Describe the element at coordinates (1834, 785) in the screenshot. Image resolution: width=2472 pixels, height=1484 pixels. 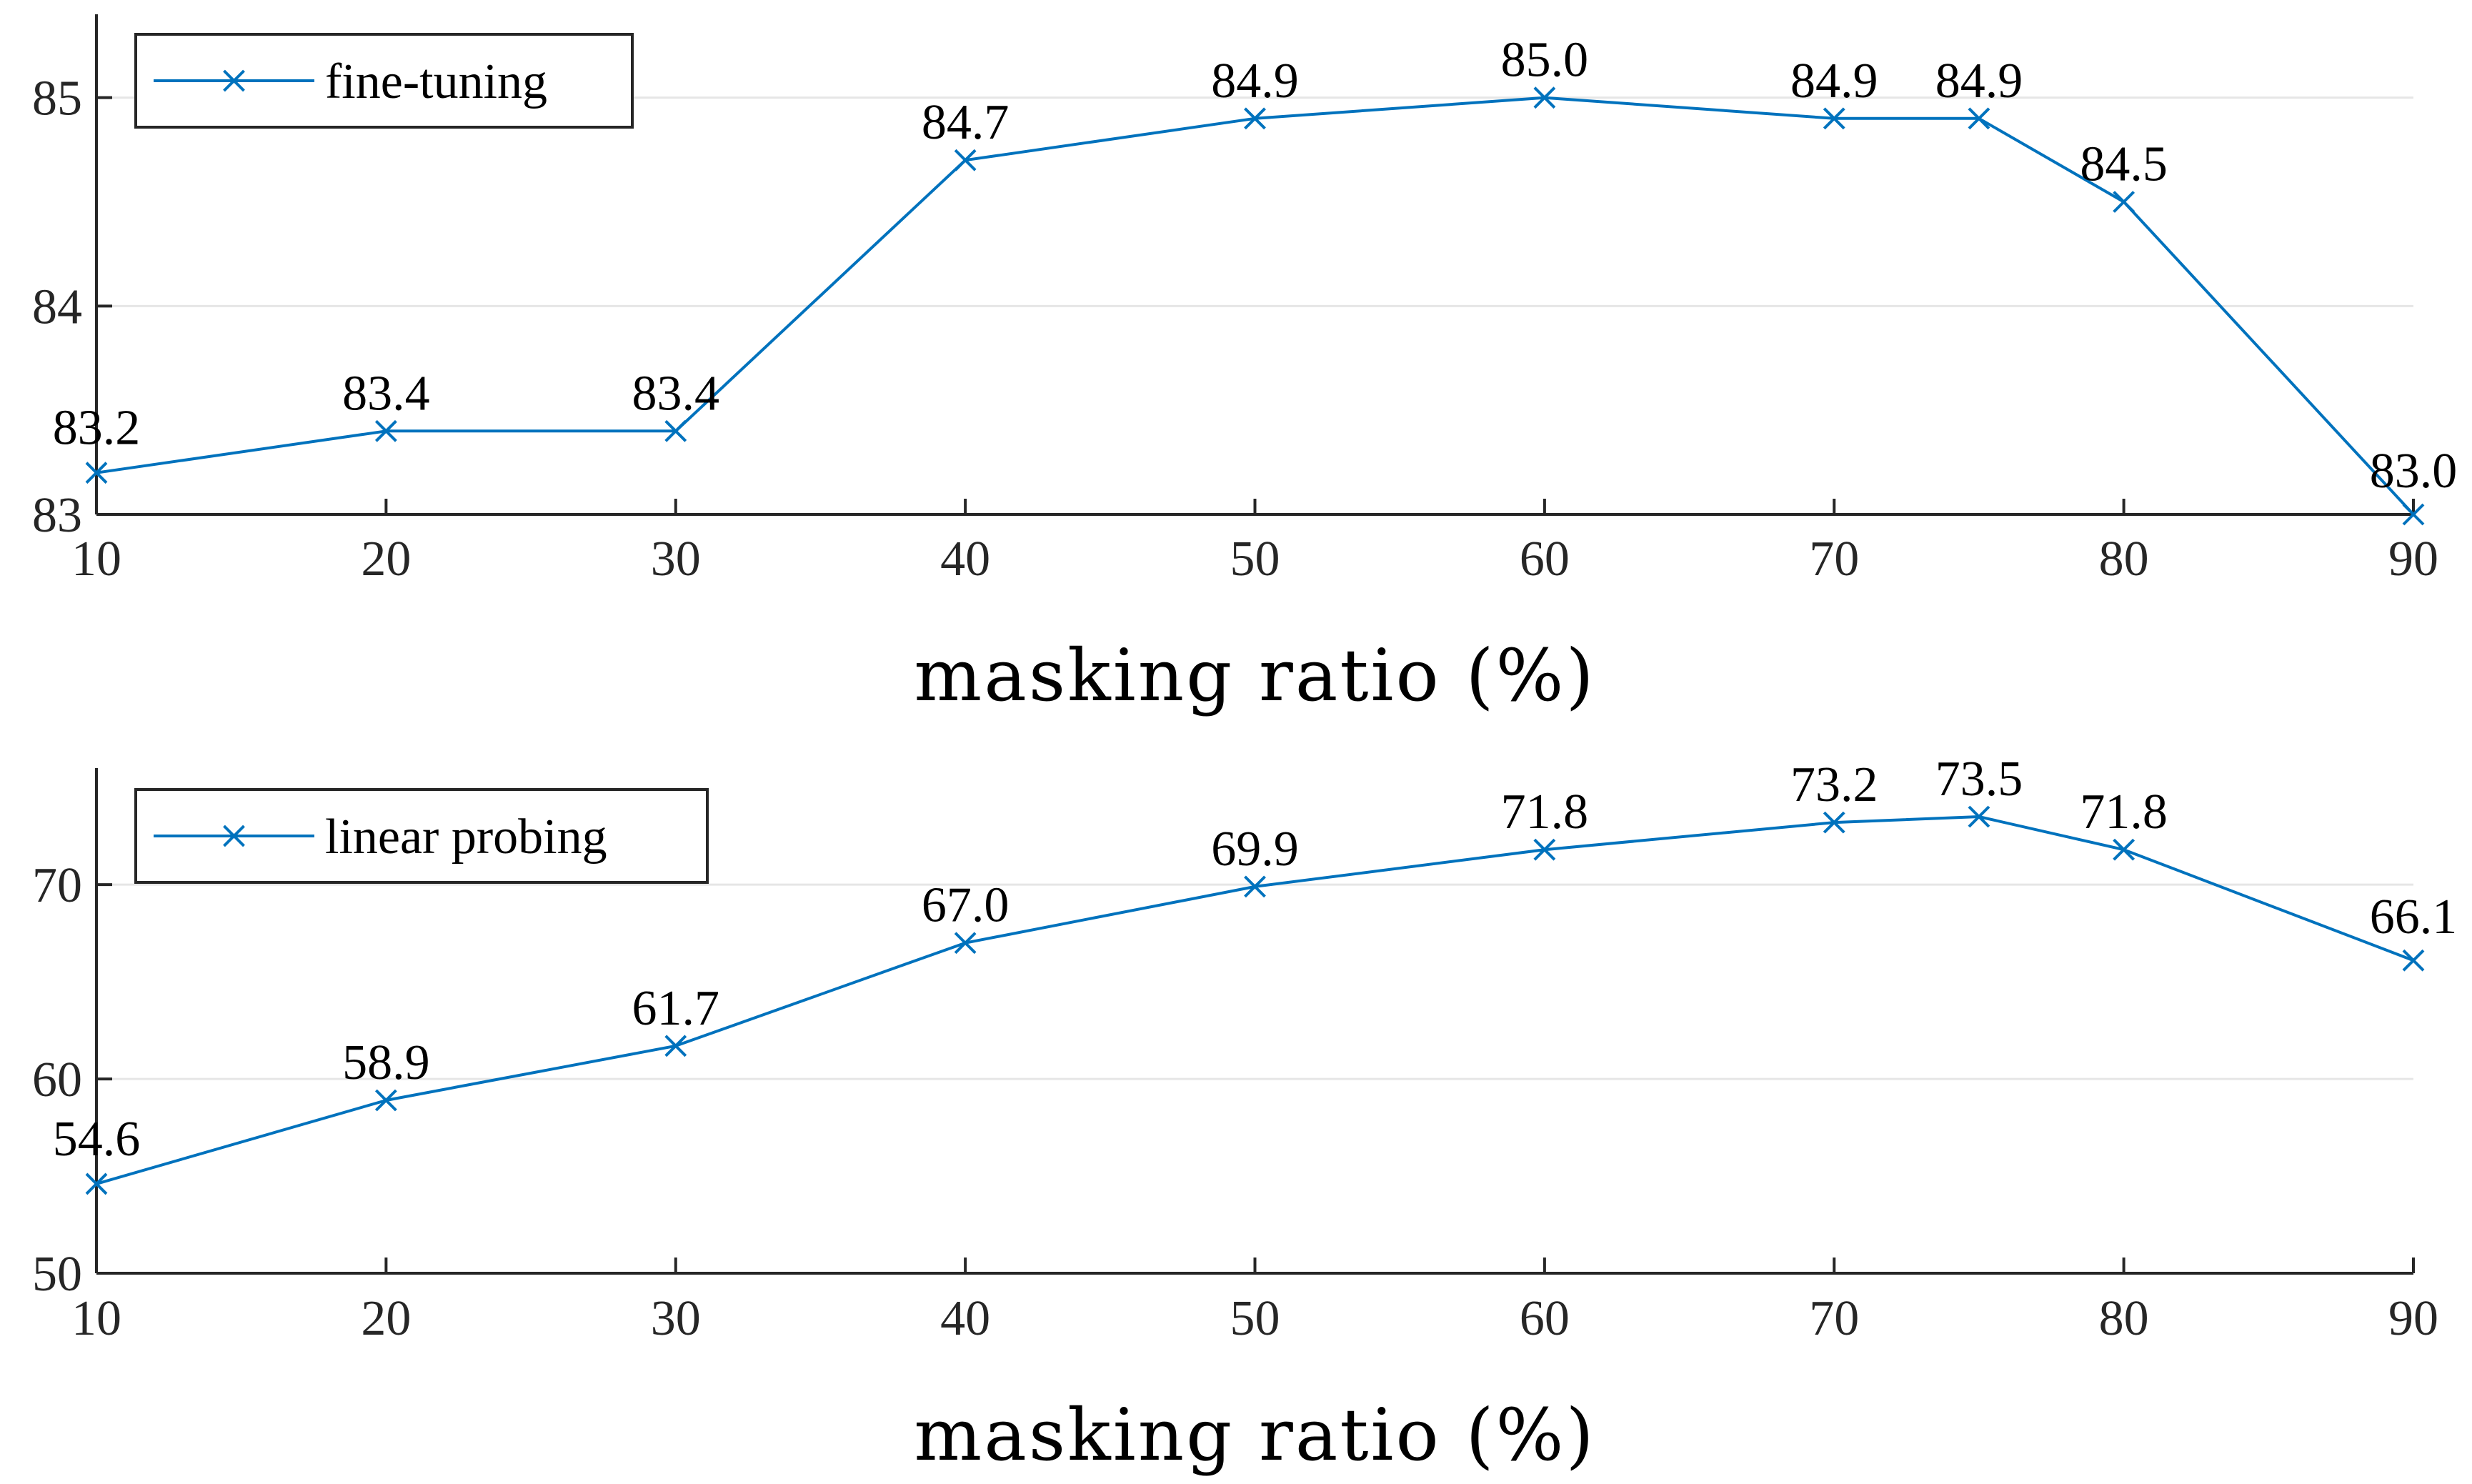
I see `data-label: 73.2` at that location.